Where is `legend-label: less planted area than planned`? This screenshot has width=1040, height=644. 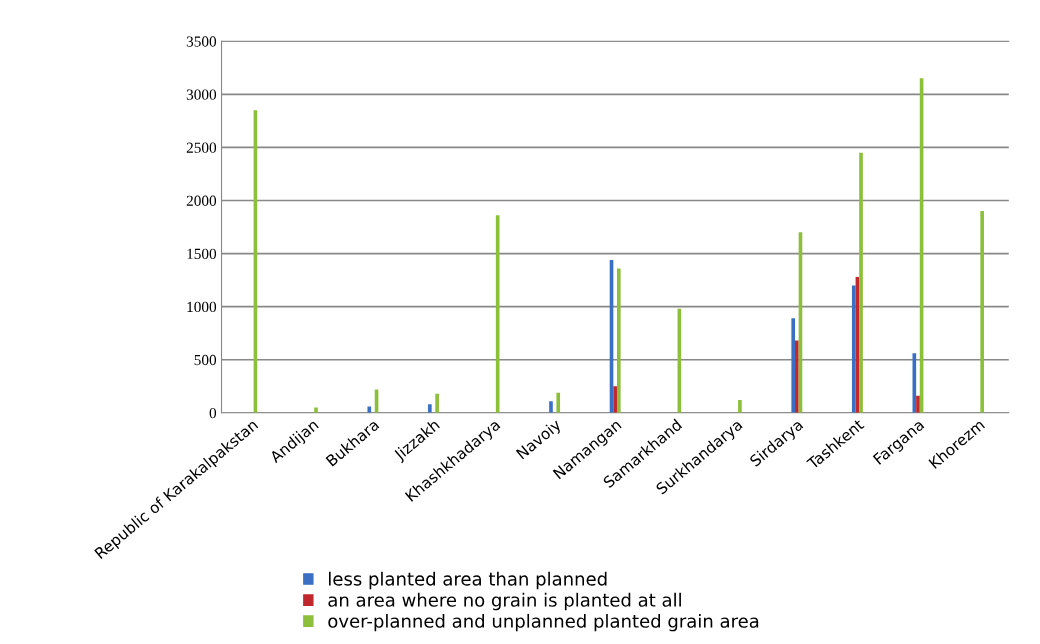 legend-label: less planted area than planned is located at coordinates (468, 580).